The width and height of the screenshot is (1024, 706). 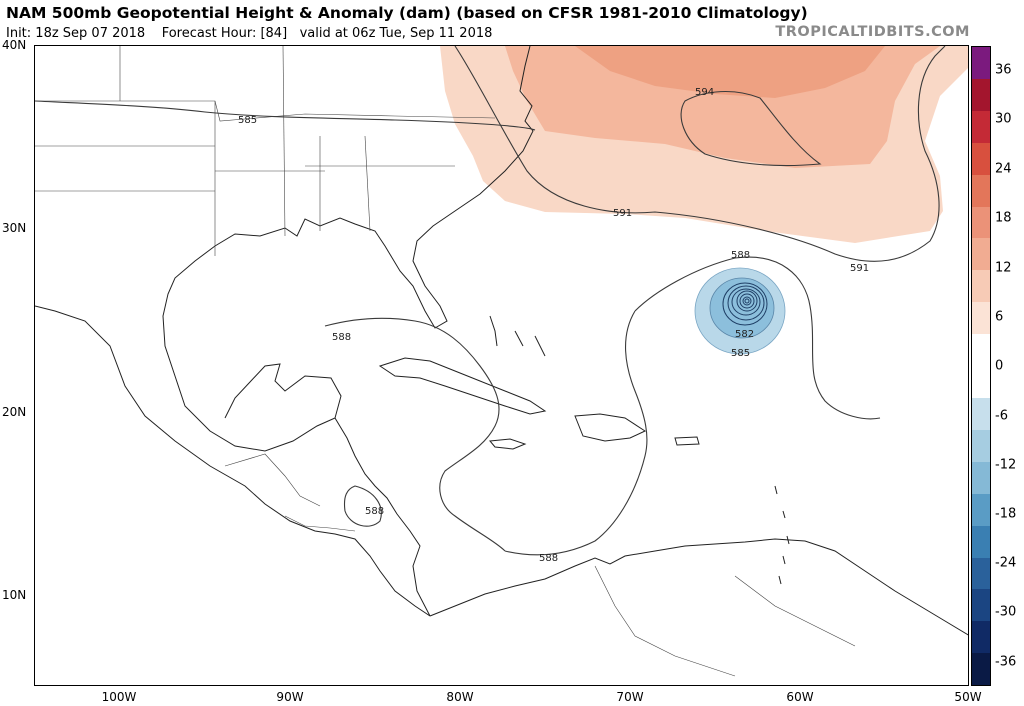 What do you see at coordinates (999, 317) in the screenshot?
I see `colorbar-label: 6` at bounding box center [999, 317].